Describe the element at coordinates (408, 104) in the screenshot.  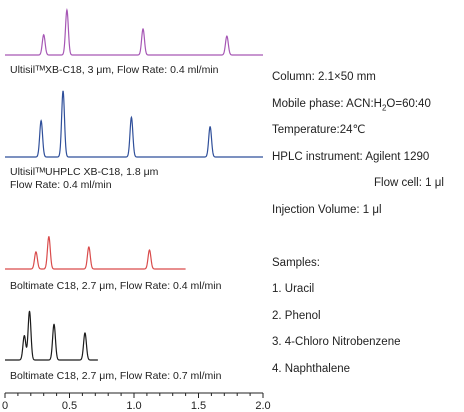
I see `mobile-phase-suffix: O=60:40` at that location.